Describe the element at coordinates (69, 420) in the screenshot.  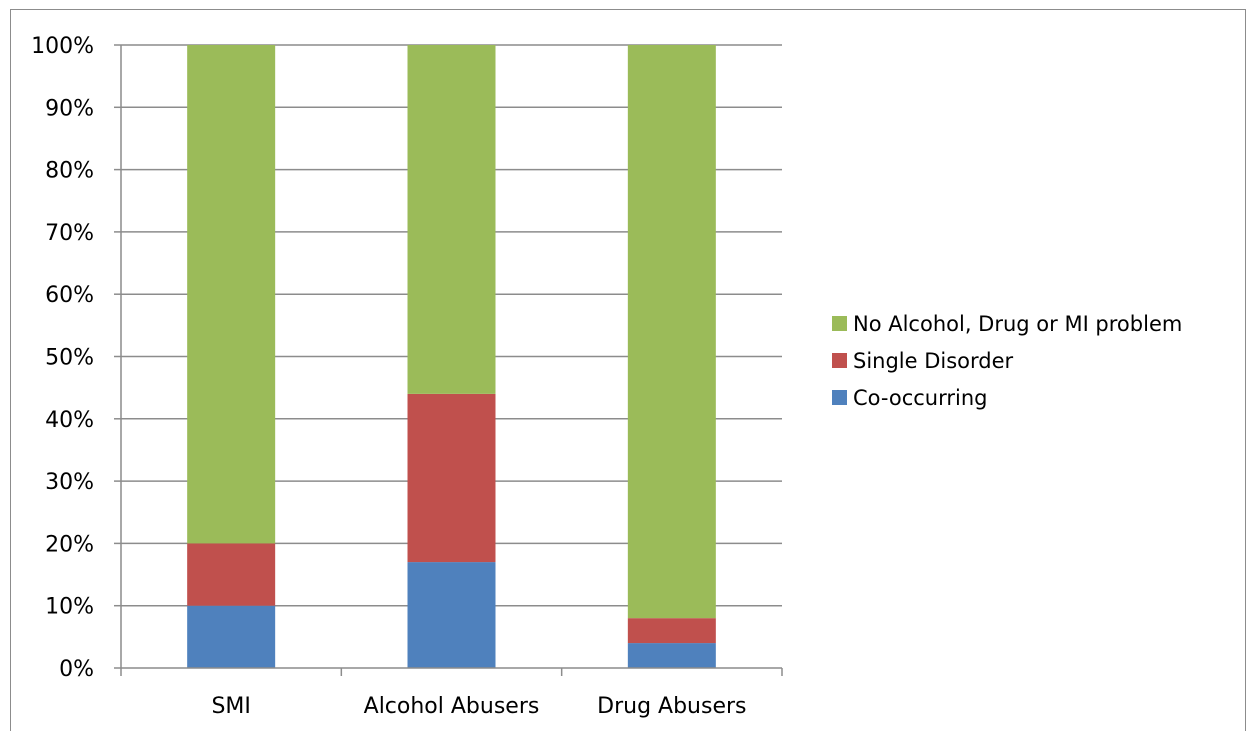
I see `y-tick-label: 40%` at that location.